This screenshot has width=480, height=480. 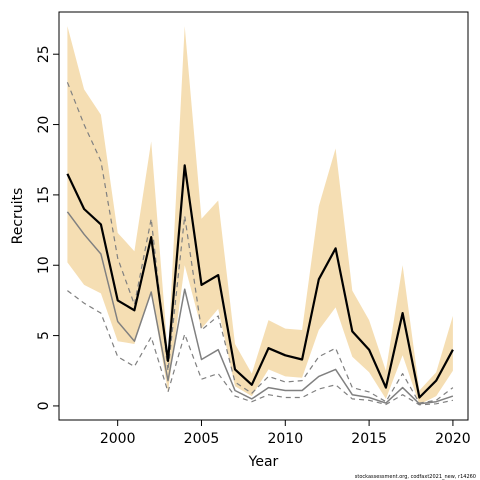 What do you see at coordinates (44, 195) in the screenshot?
I see `y-tick-label: 15` at bounding box center [44, 195].